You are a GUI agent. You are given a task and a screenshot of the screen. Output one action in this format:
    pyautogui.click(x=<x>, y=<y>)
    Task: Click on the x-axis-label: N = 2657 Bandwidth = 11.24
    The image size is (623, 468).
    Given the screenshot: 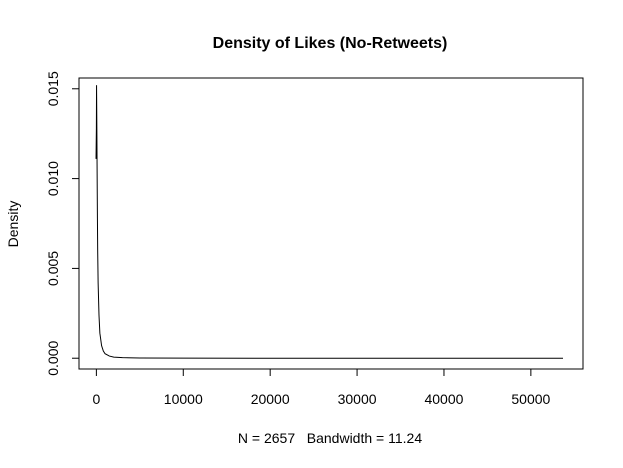 What is the action you would take?
    pyautogui.click(x=330, y=438)
    